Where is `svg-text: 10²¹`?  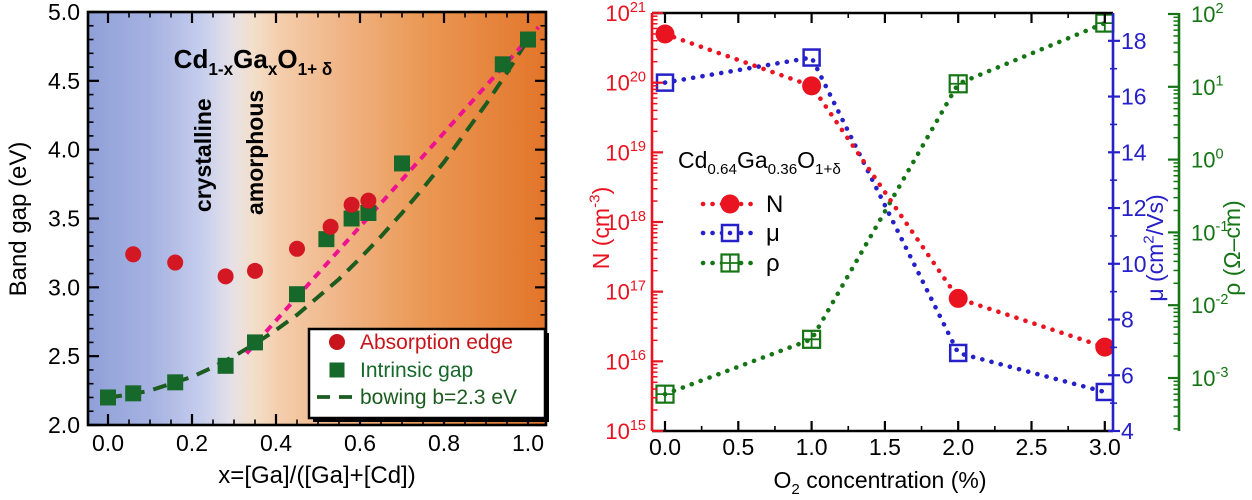
svg-text: 10²¹ is located at coordinates (625, 13).